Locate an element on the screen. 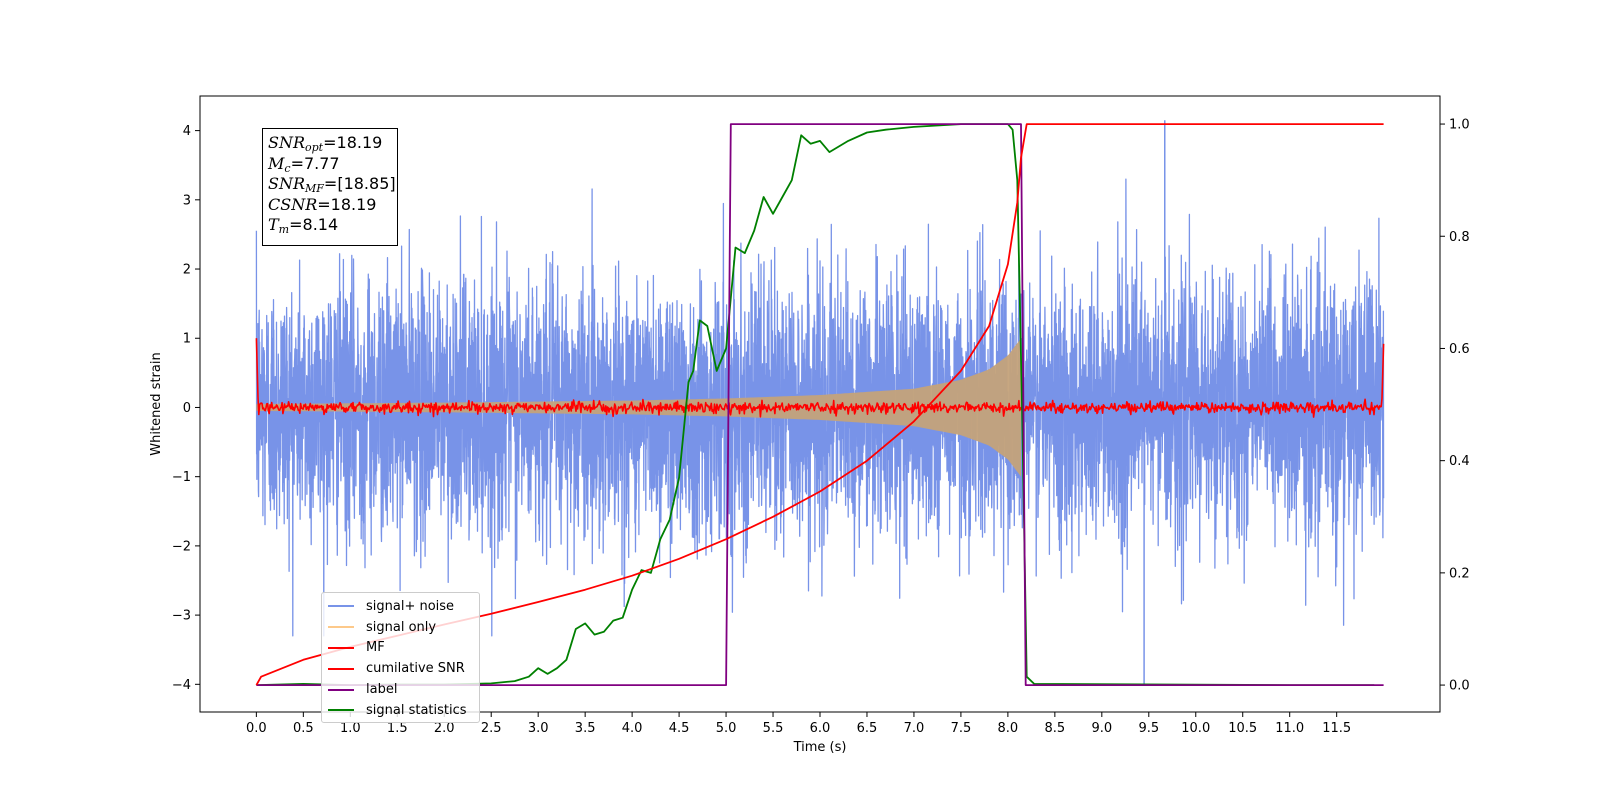 The width and height of the screenshot is (1600, 800). y-axis-left: −4 −3 −2 −1 0 1 2 3 4 is located at coordinates (186, 408).